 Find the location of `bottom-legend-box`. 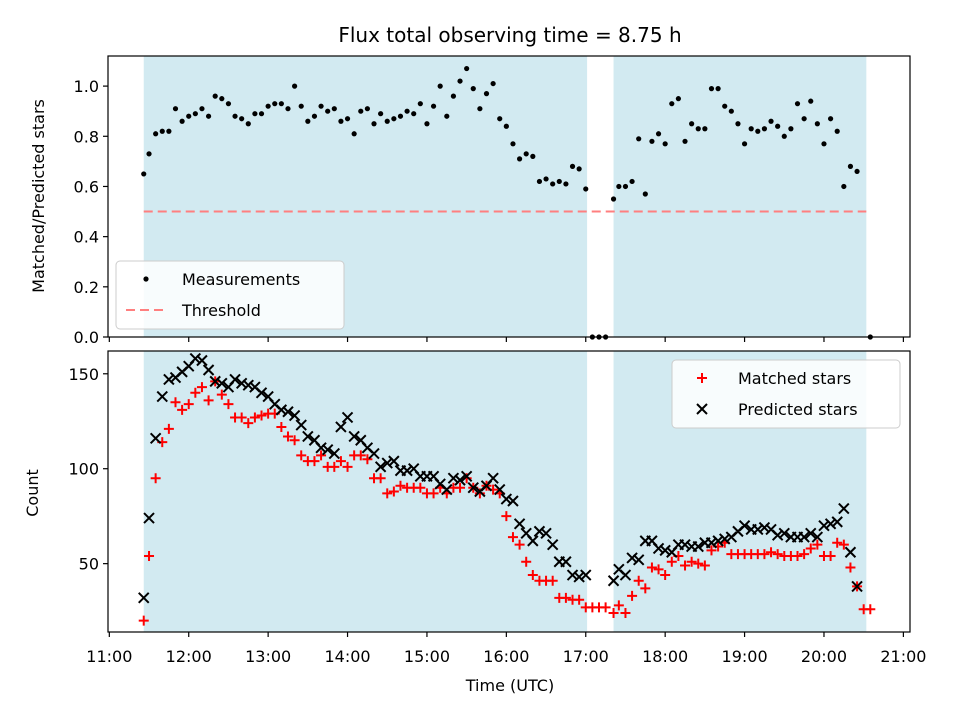

bottom-legend-box is located at coordinates (786, 394).